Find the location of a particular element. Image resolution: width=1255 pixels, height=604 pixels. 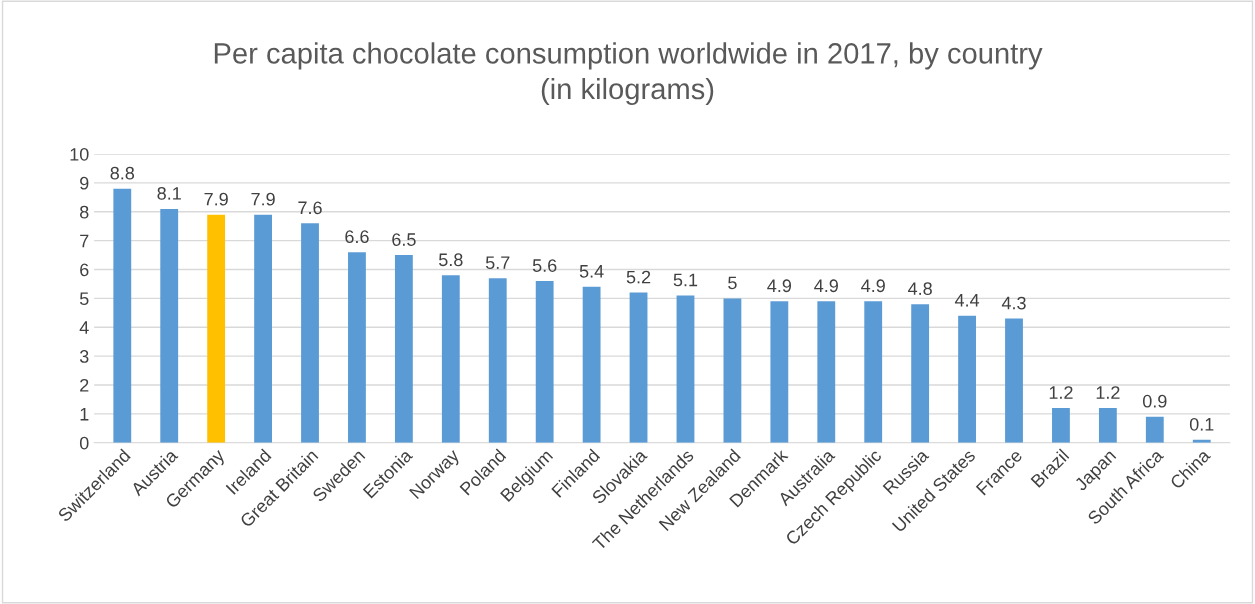

y-tick-label: 6 is located at coordinates (84, 270).